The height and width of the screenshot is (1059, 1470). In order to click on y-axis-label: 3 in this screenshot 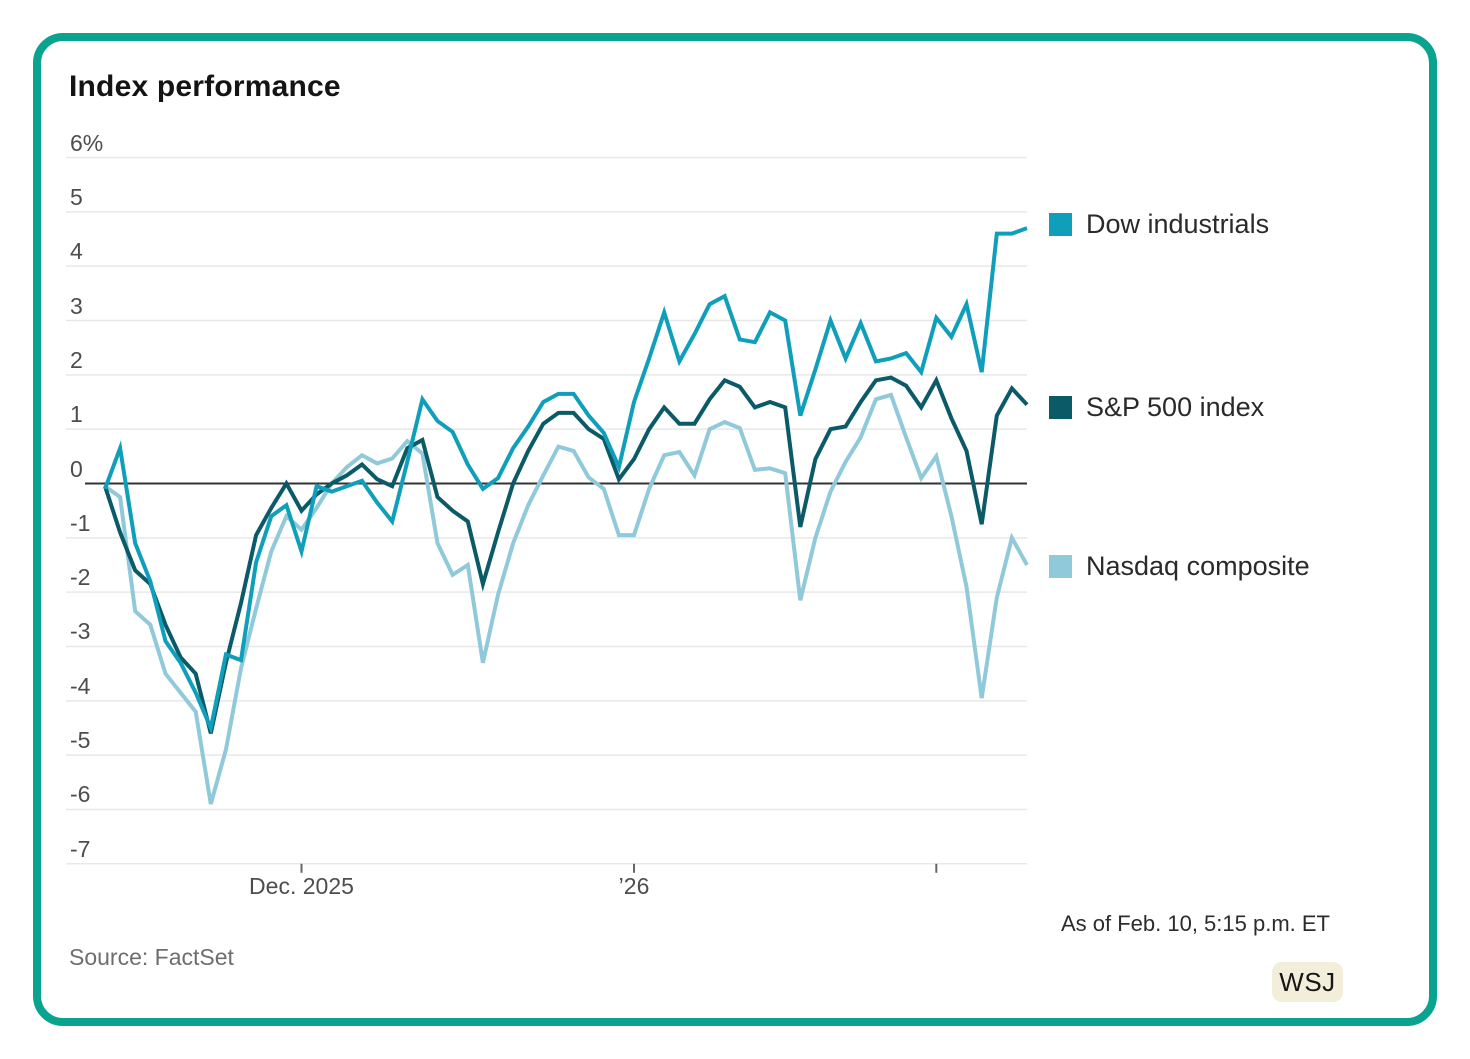, I will do `click(76, 305)`.